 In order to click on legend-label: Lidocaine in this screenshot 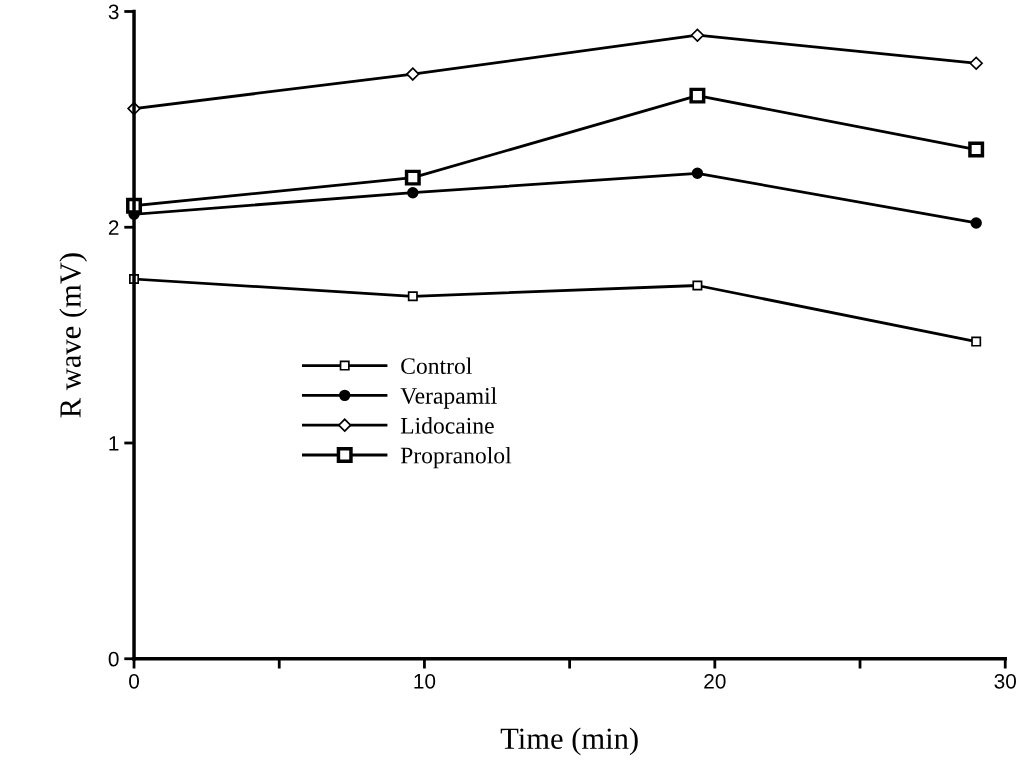, I will do `click(447, 425)`.